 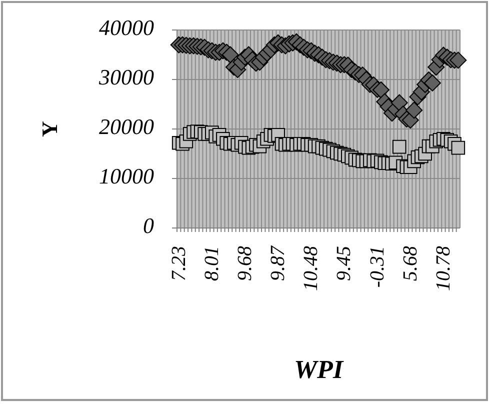 I want to click on x-tick-label: 5.68, so click(x=410, y=263).